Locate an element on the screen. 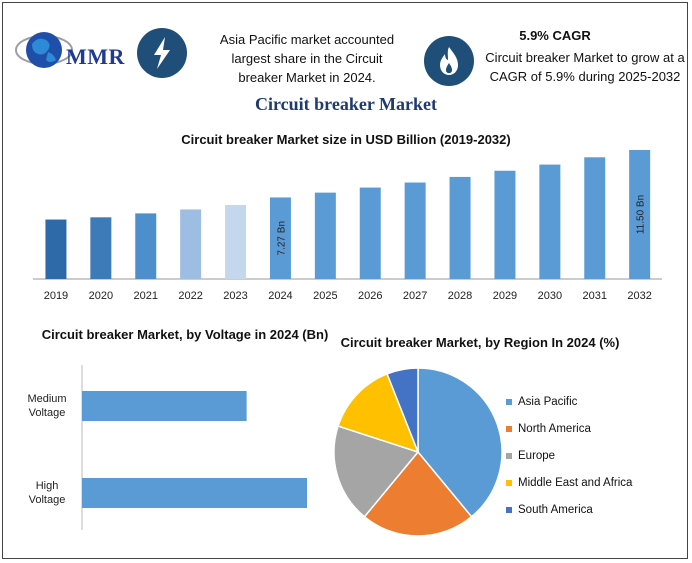  main-title: Circuit breaker Market is located at coordinates (346, 104).